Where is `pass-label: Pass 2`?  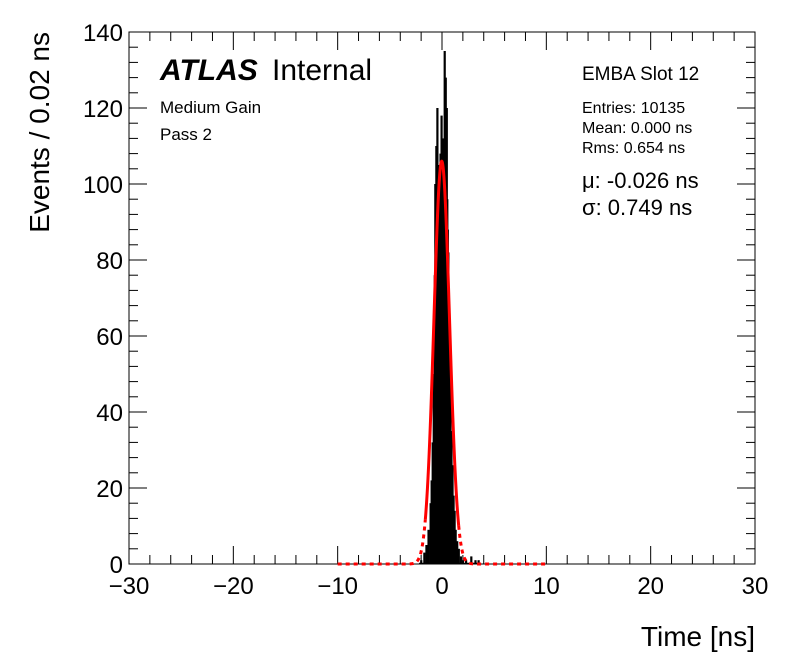 pass-label: Pass 2 is located at coordinates (186, 134).